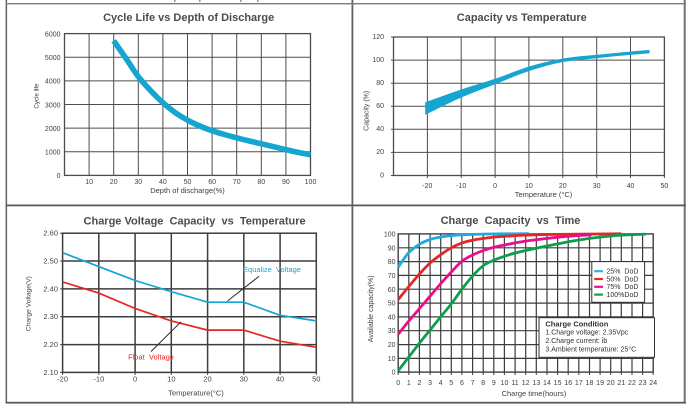 The height and width of the screenshot is (415, 700). What do you see at coordinates (558, 383) in the screenshot?
I see `svg-text: 15` at bounding box center [558, 383].